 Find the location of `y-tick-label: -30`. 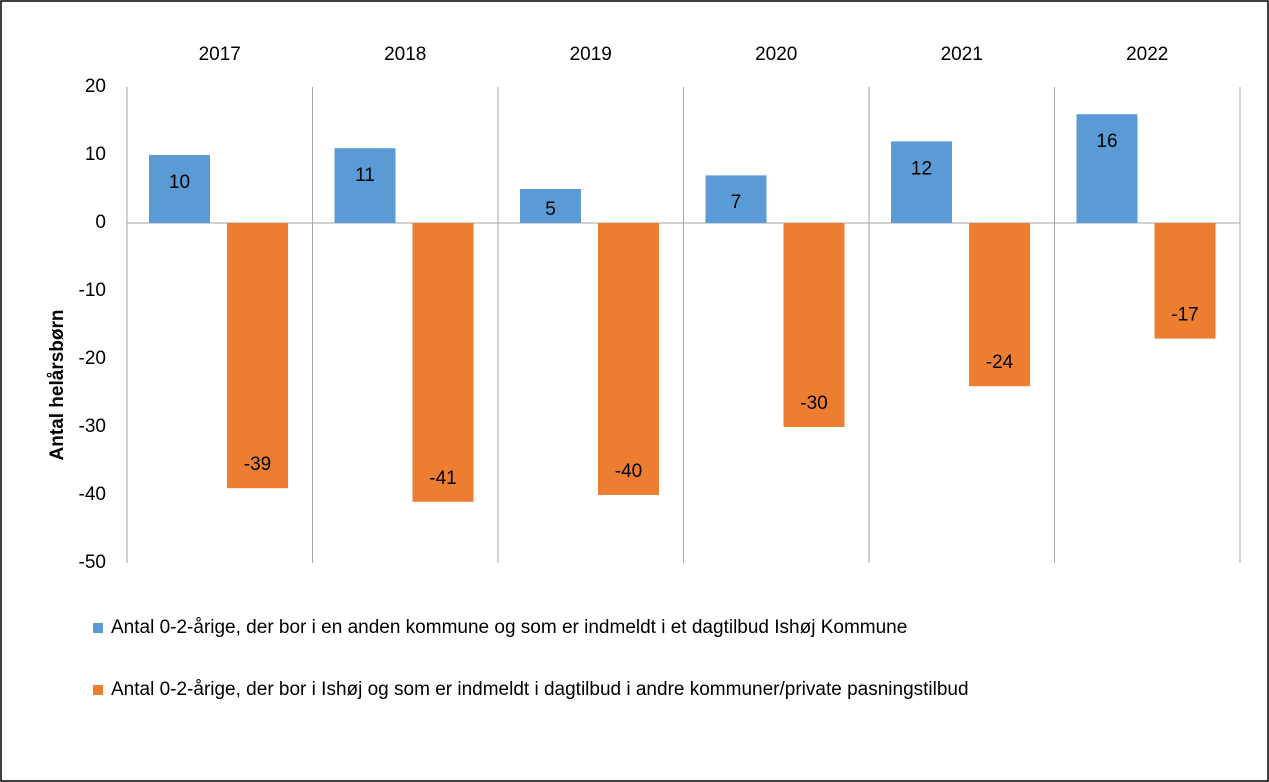

y-tick-label: -30 is located at coordinates (92, 426).